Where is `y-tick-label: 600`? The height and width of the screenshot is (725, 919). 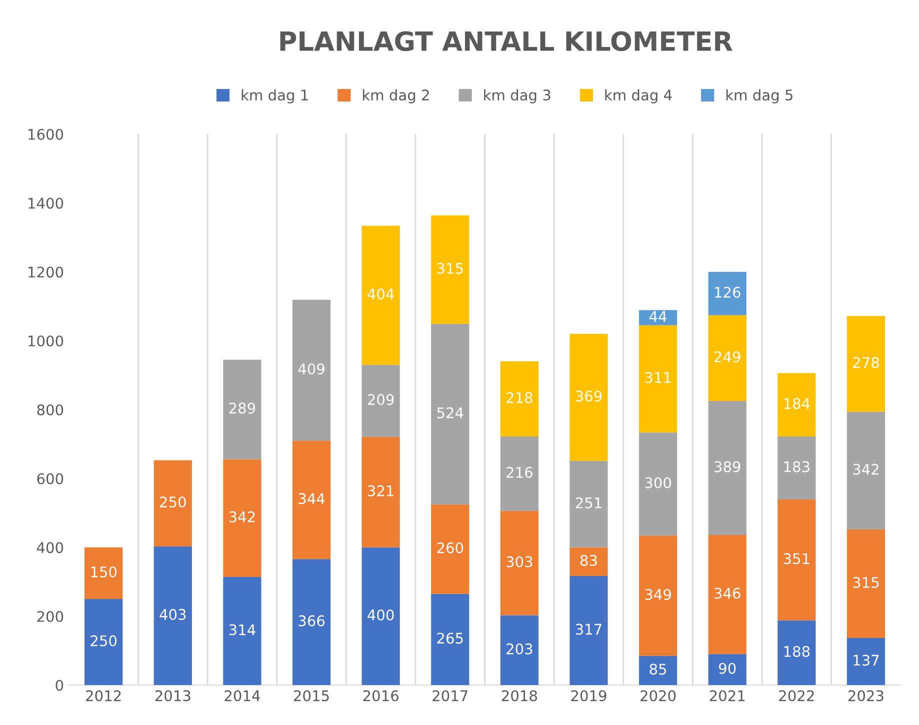
y-tick-label: 600 is located at coordinates (50, 478).